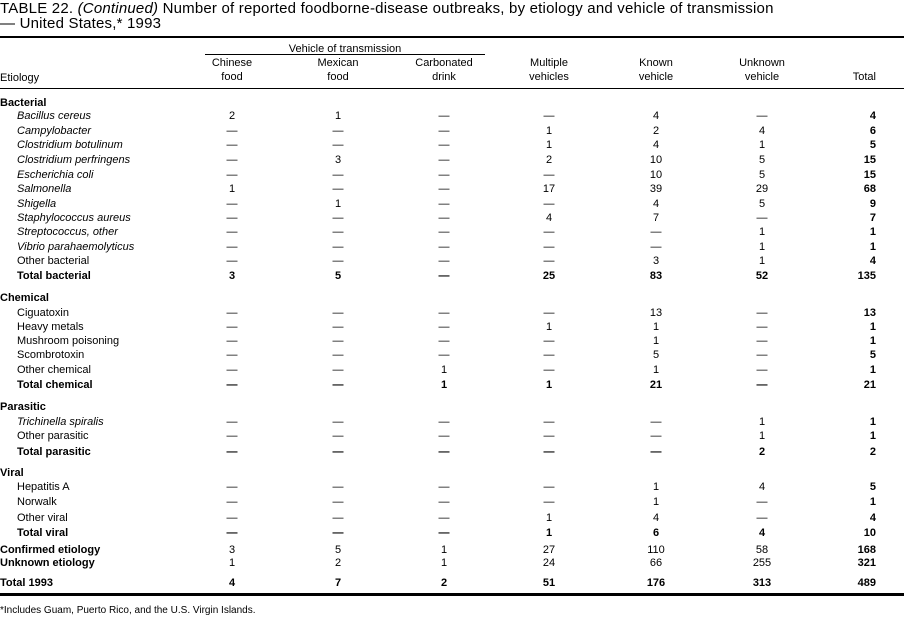  What do you see at coordinates (656, 563) in the screenshot?
I see `table-cell: 66` at bounding box center [656, 563].